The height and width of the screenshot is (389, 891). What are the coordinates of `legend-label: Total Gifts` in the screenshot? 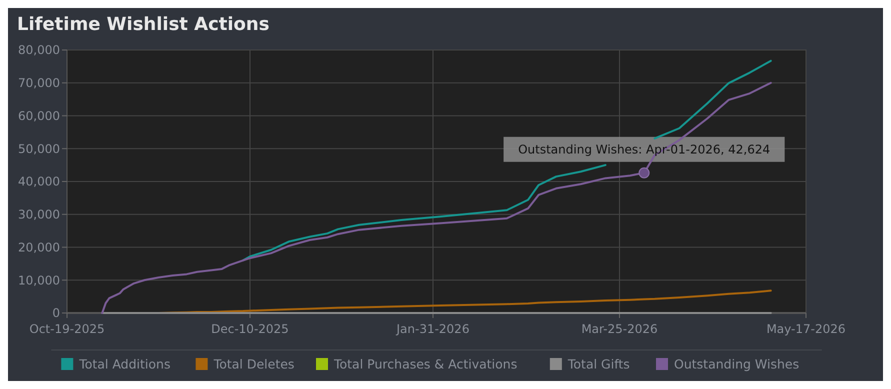 It's located at (598, 364).